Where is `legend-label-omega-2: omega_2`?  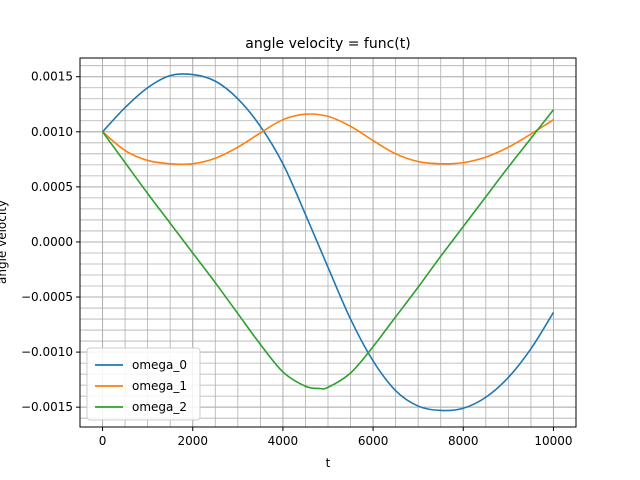 legend-label-omega-2: omega_2 is located at coordinates (159, 407).